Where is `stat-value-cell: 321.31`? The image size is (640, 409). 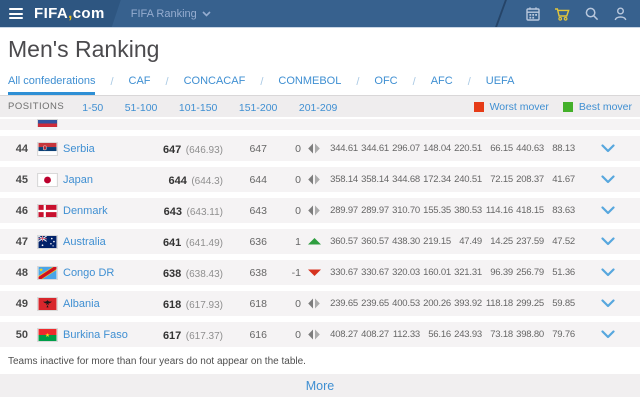
stat-value-cell: 321.31 is located at coordinates (468, 272).